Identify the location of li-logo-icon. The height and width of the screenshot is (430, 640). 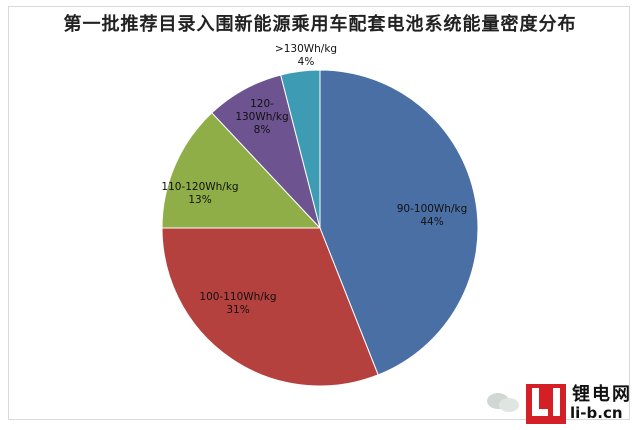
(546, 404).